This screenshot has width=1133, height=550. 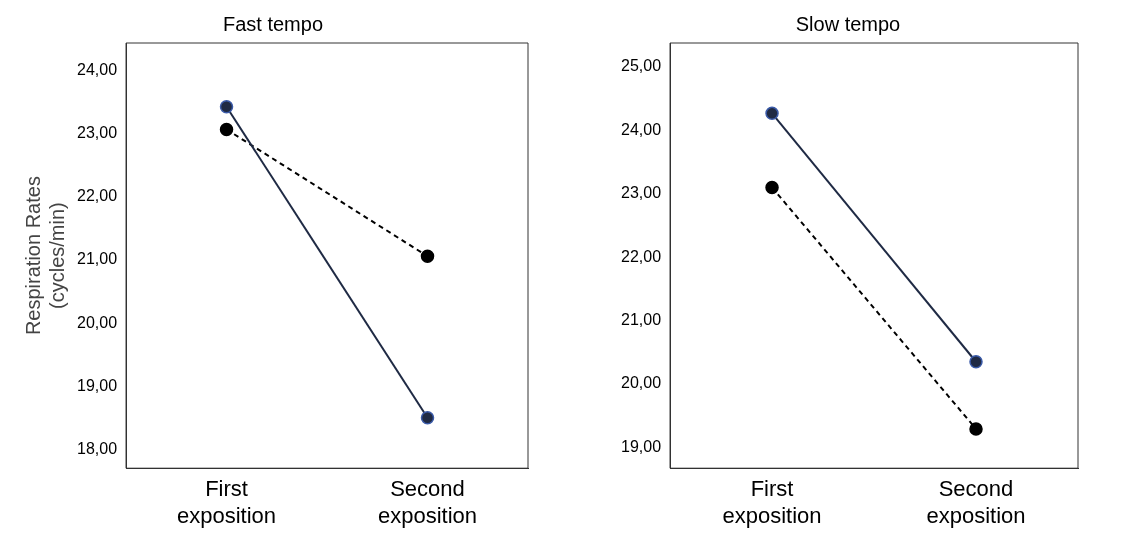 What do you see at coordinates (273, 23) in the screenshot?
I see `chart-title: Fast tempo` at bounding box center [273, 23].